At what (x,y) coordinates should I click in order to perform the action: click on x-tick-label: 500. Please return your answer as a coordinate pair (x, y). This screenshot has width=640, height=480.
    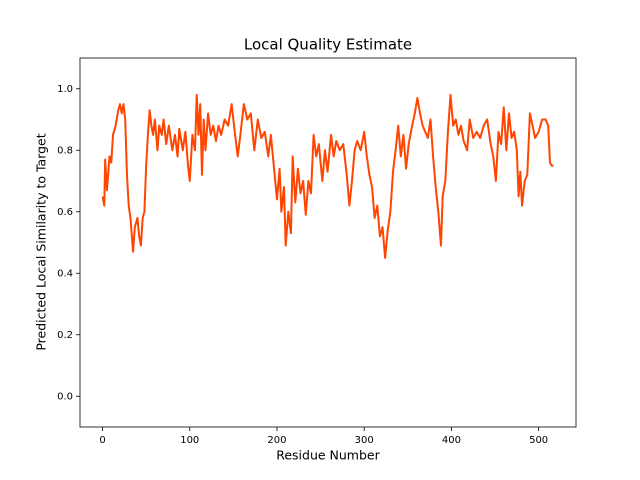
    Looking at the image, I should click on (538, 440).